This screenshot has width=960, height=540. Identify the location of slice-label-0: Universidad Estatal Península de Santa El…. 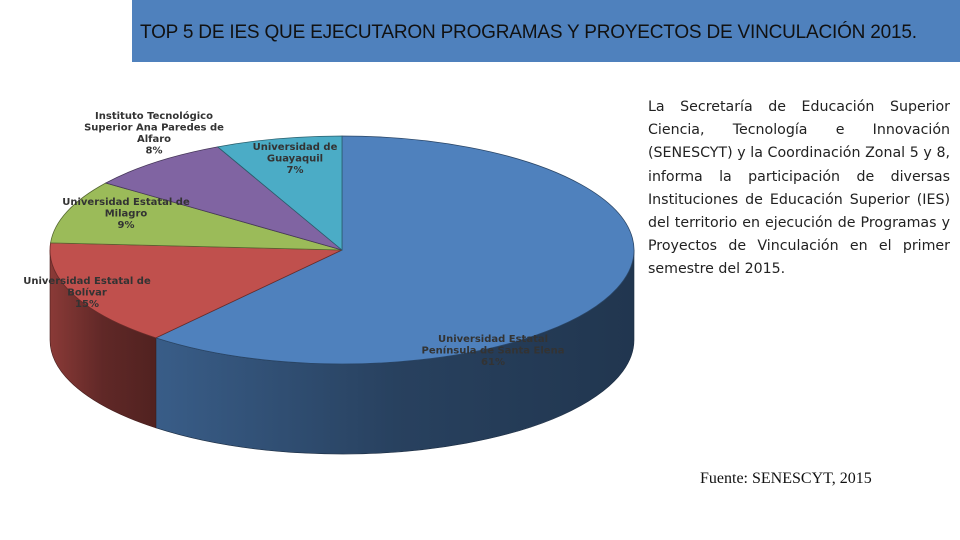
(493, 351).